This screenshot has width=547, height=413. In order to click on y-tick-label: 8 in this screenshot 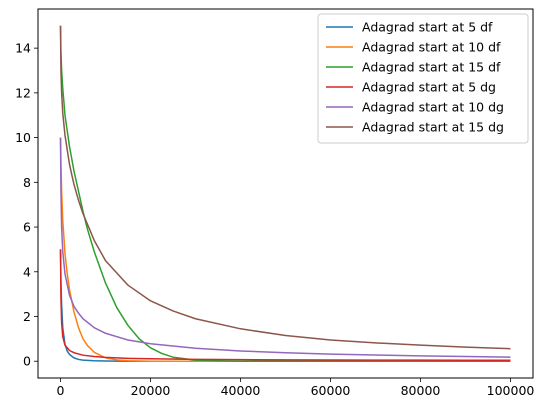, I will do `click(27, 182)`.